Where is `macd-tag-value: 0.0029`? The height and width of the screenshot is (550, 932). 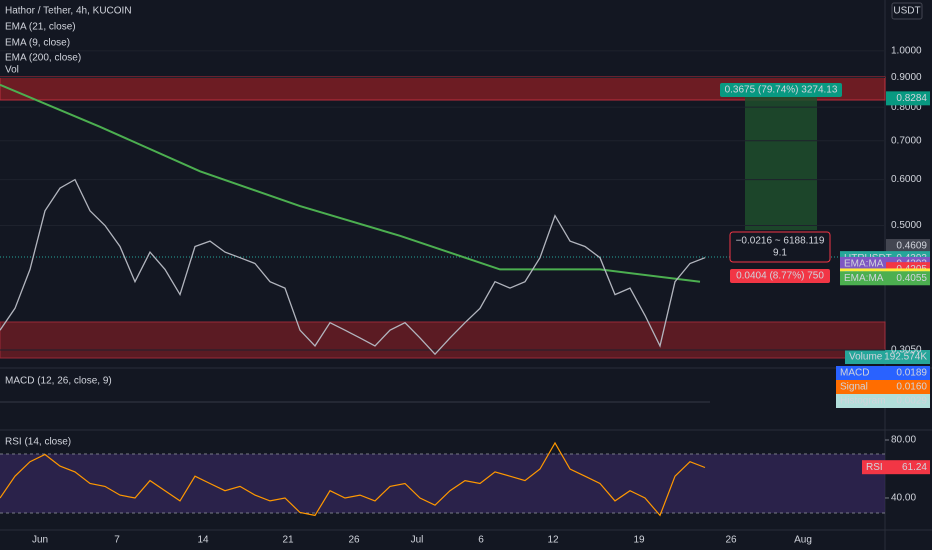 macd-tag-value: 0.0029 is located at coordinates (911, 401).